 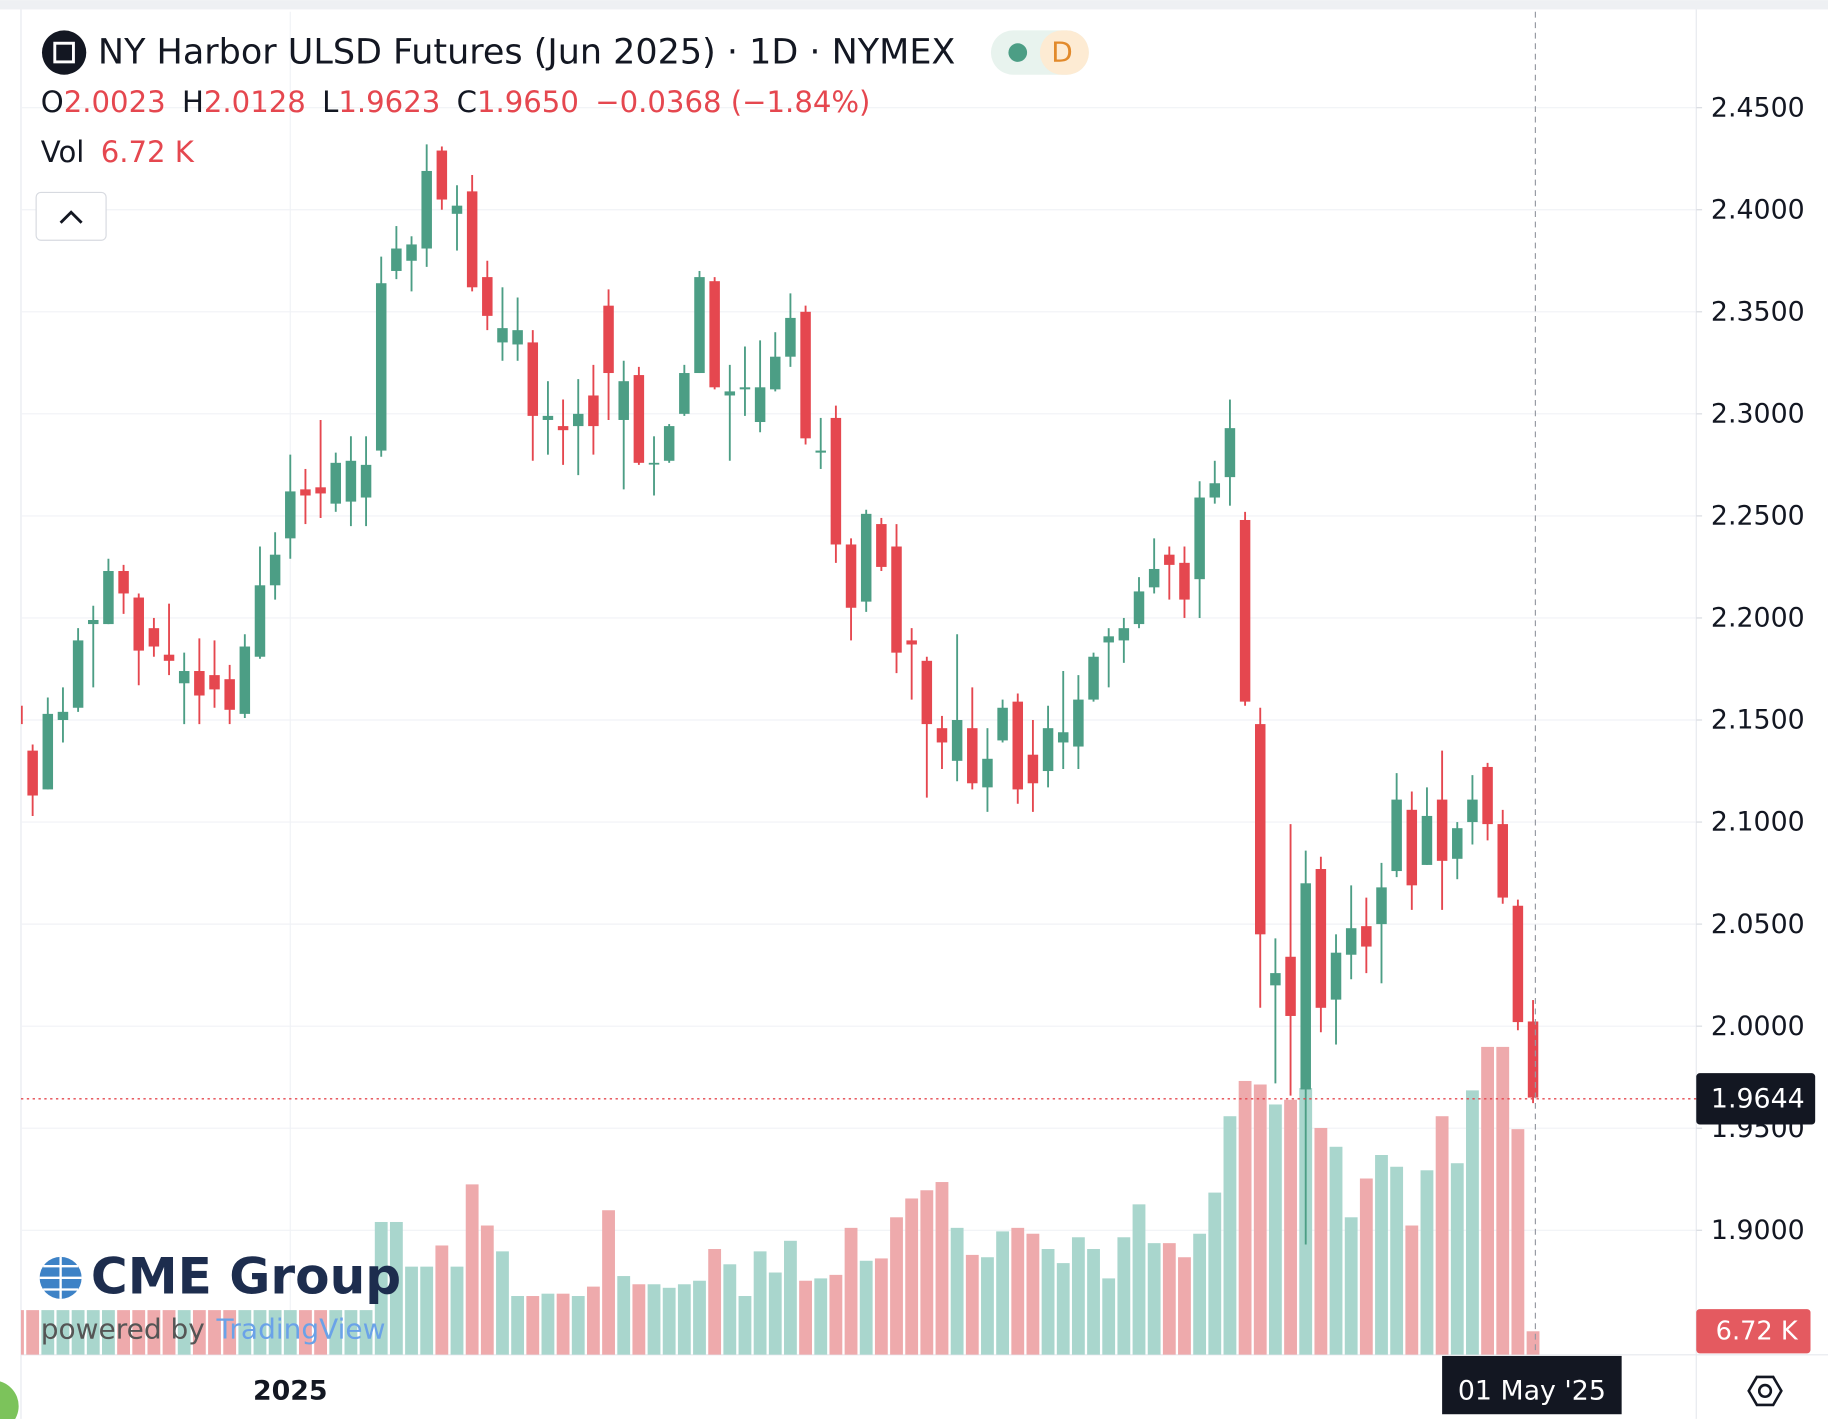 What do you see at coordinates (290, 1391) in the screenshot?
I see `x-tick-label: 2025` at bounding box center [290, 1391].